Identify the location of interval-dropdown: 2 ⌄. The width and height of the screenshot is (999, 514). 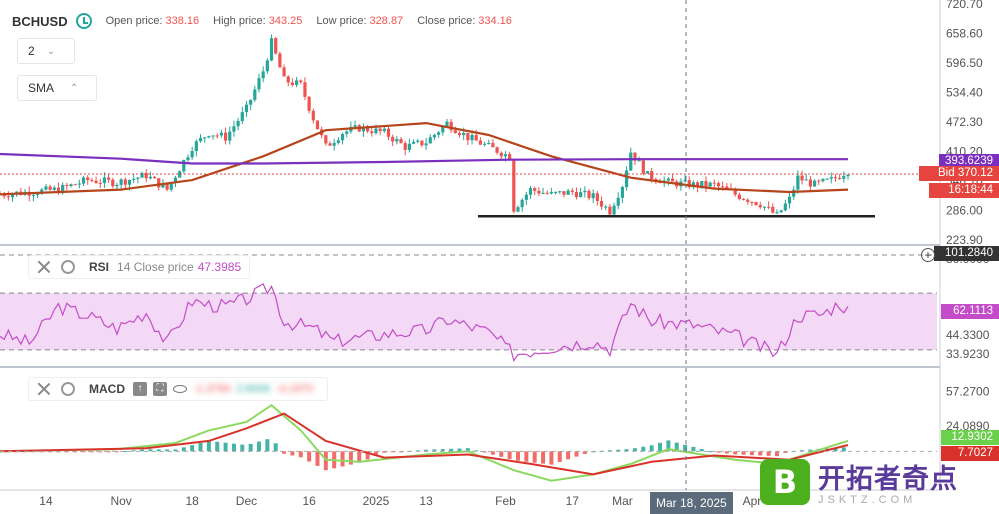
(46, 51).